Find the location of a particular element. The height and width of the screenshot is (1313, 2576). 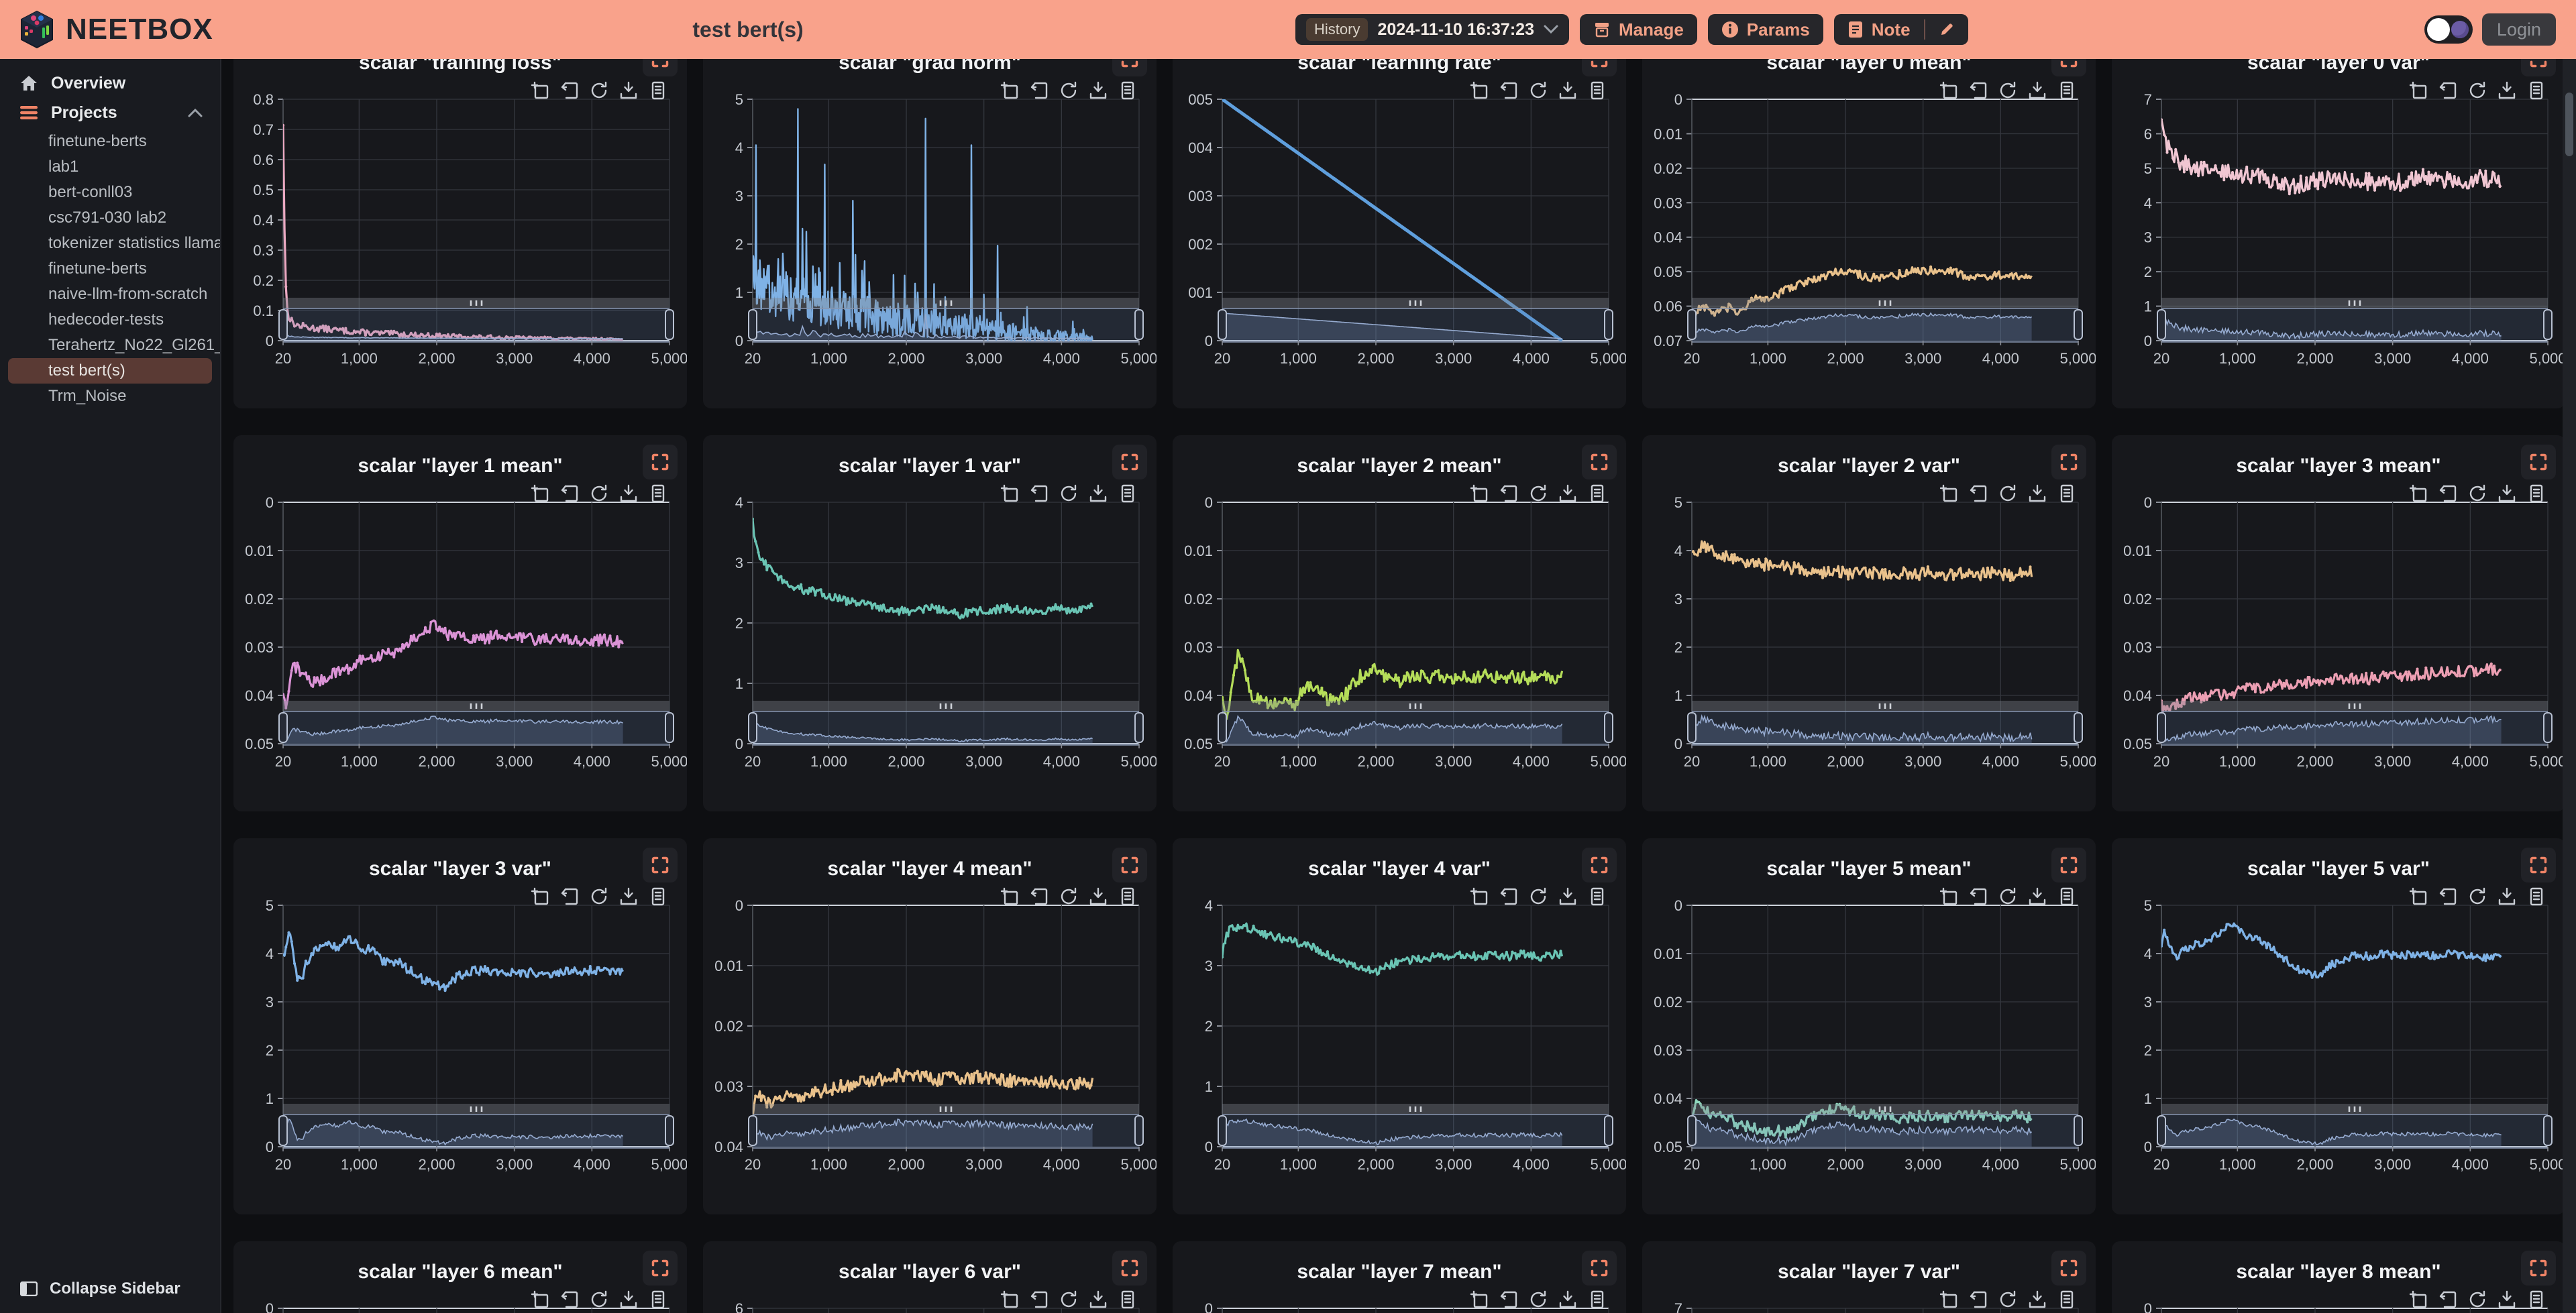

page-scrollbar is located at coordinates (2569, 686).